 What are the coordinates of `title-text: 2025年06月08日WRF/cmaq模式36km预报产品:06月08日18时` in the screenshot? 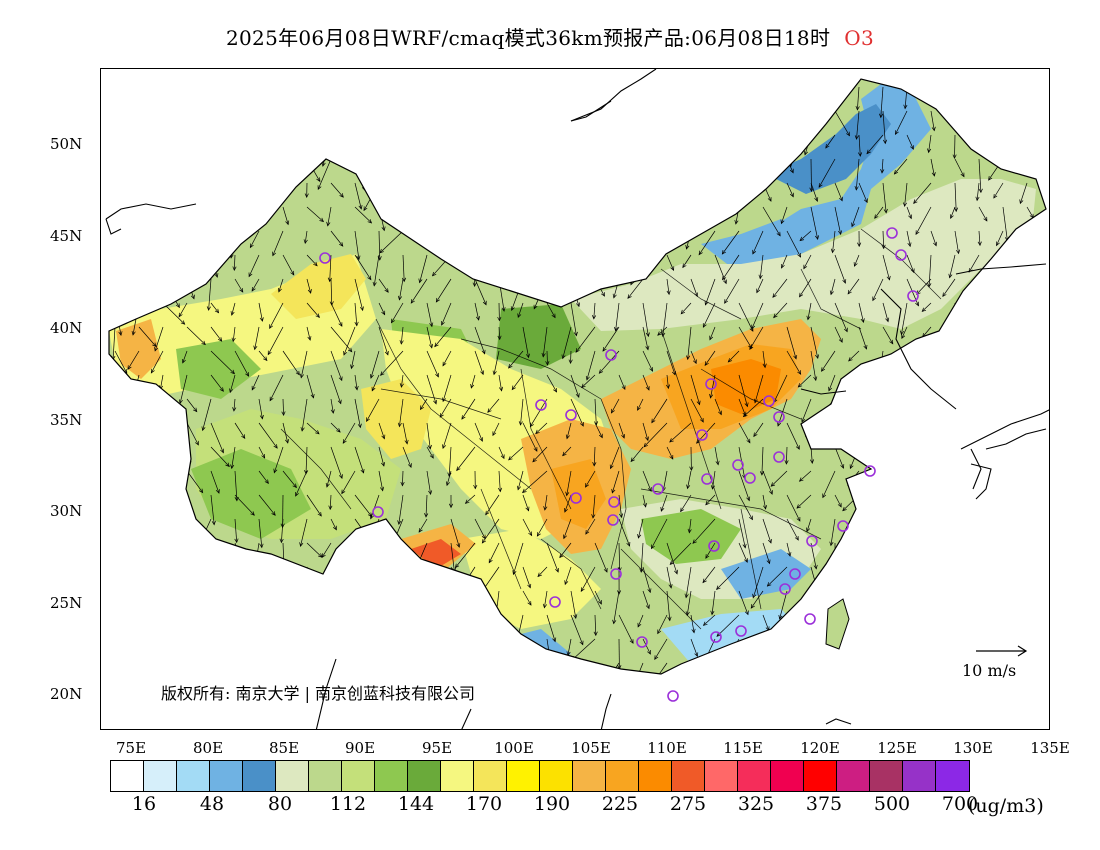 It's located at (528, 38).